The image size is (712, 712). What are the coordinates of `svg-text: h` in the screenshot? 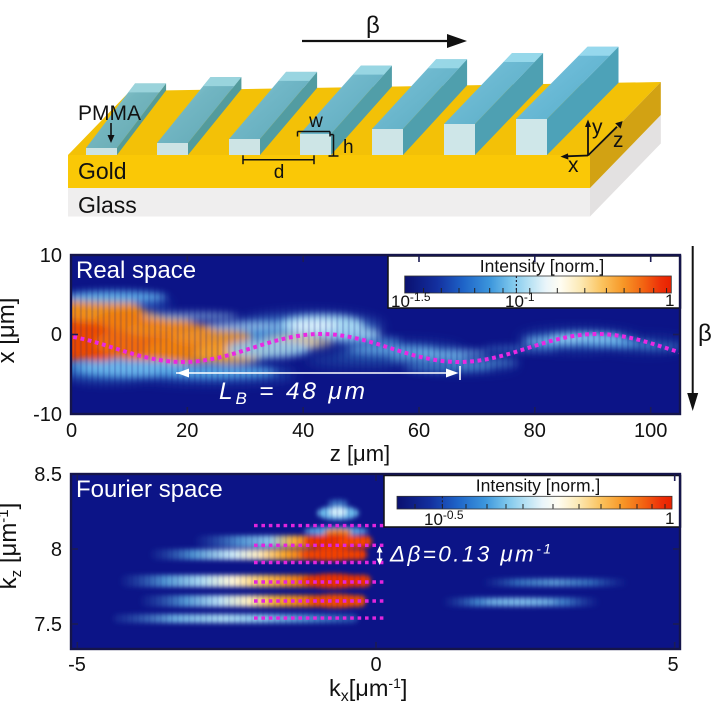 It's located at (348, 147).